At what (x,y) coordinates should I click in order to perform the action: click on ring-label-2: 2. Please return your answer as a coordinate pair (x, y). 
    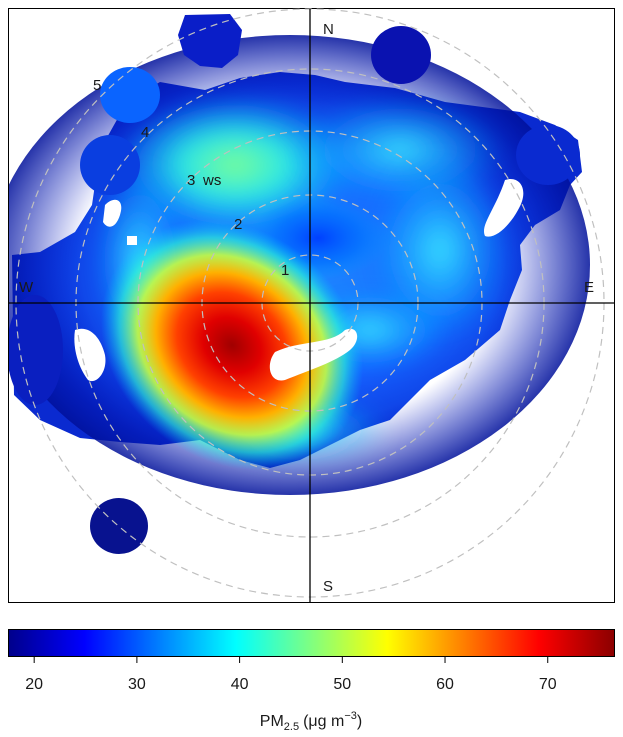
    Looking at the image, I should click on (238, 224).